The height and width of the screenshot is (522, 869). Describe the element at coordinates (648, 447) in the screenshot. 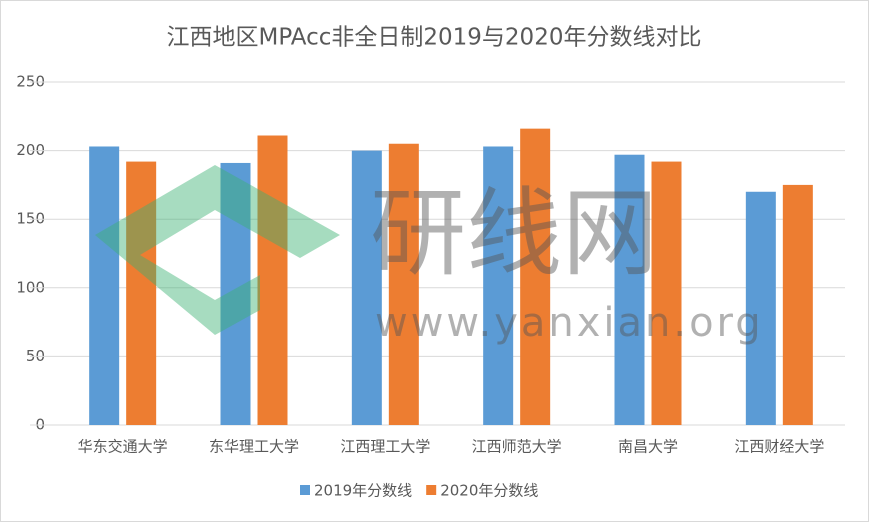

I see `x-tick-label: 南昌大学` at that location.